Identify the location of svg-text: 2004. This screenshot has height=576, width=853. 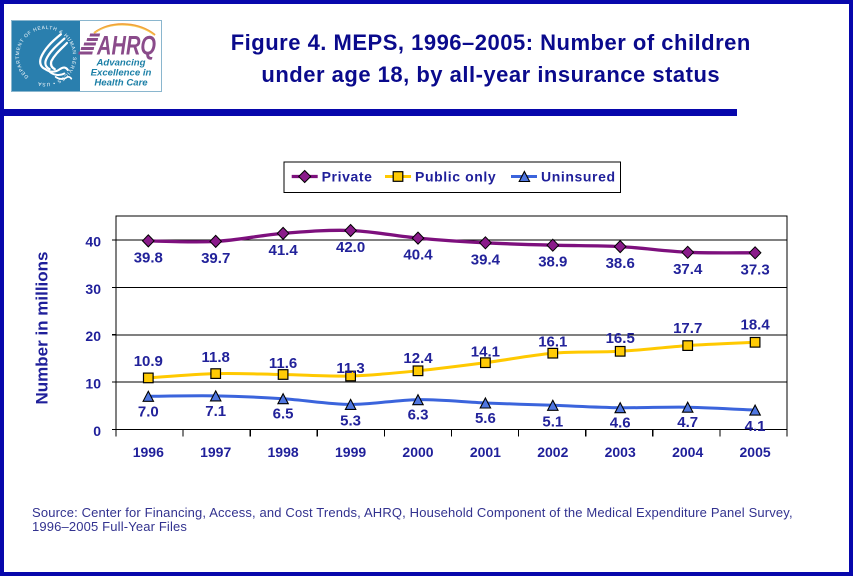
(687, 452).